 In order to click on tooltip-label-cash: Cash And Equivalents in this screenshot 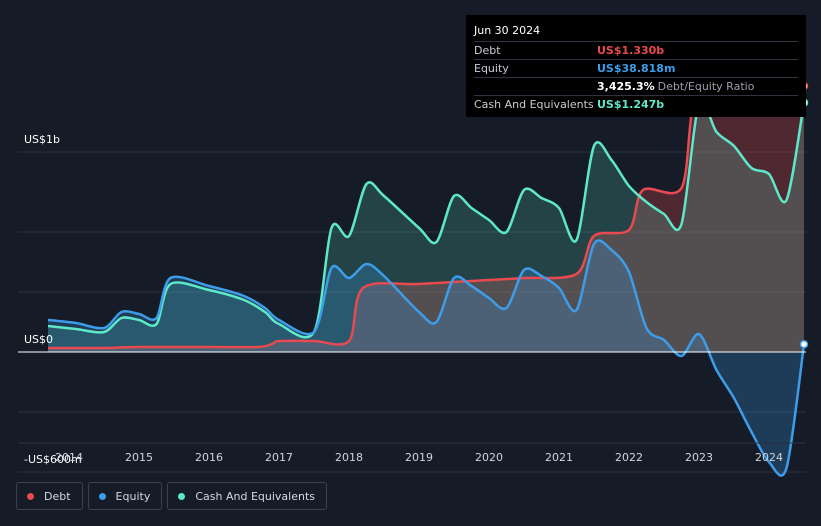, I will do `click(534, 104)`.